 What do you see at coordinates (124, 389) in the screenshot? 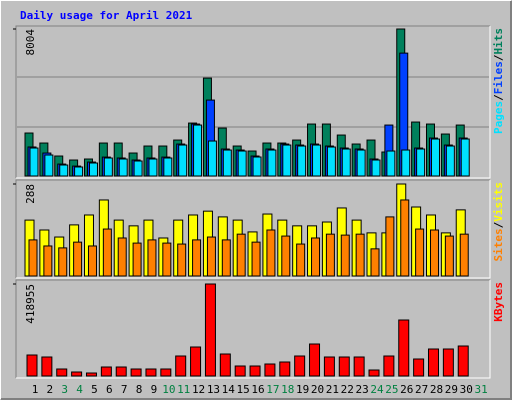
I see `x-tick-label: 7` at bounding box center [124, 389].